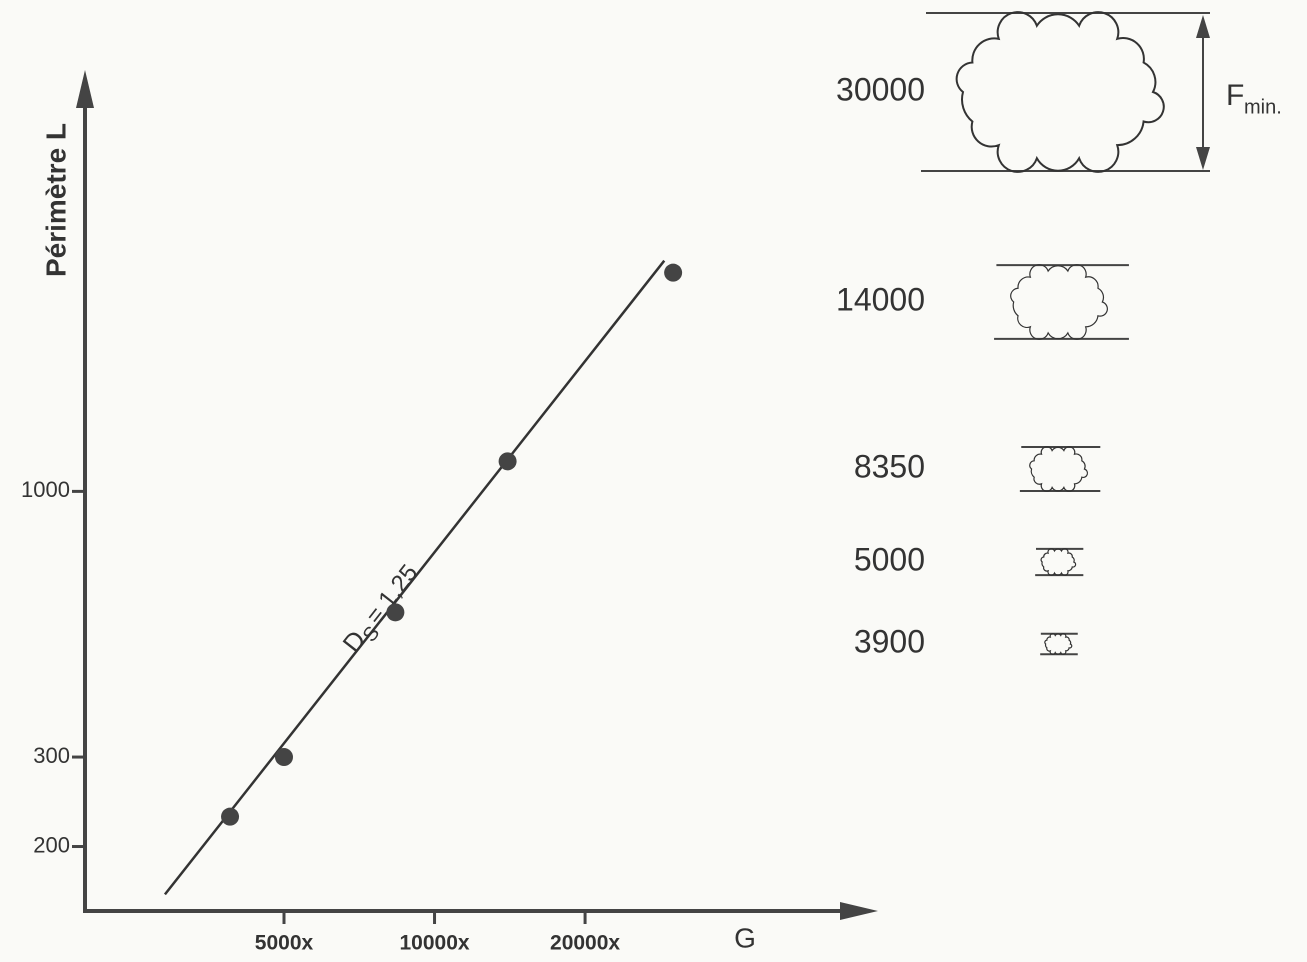 This screenshot has width=1307, height=962. I want to click on y-tick-label: 1000, so click(45, 489).